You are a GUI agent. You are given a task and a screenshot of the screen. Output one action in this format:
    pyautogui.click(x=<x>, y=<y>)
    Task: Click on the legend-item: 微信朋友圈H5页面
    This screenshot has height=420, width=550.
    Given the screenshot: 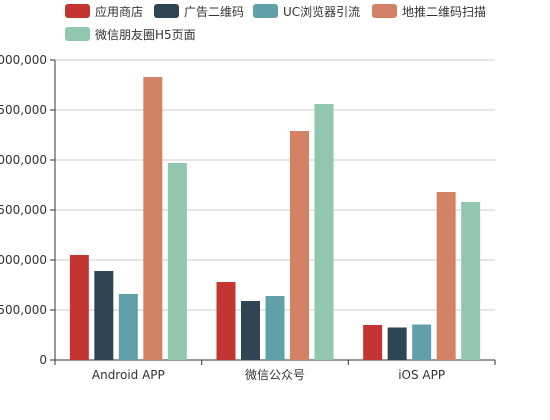 What is the action you would take?
    pyautogui.click(x=130, y=34)
    